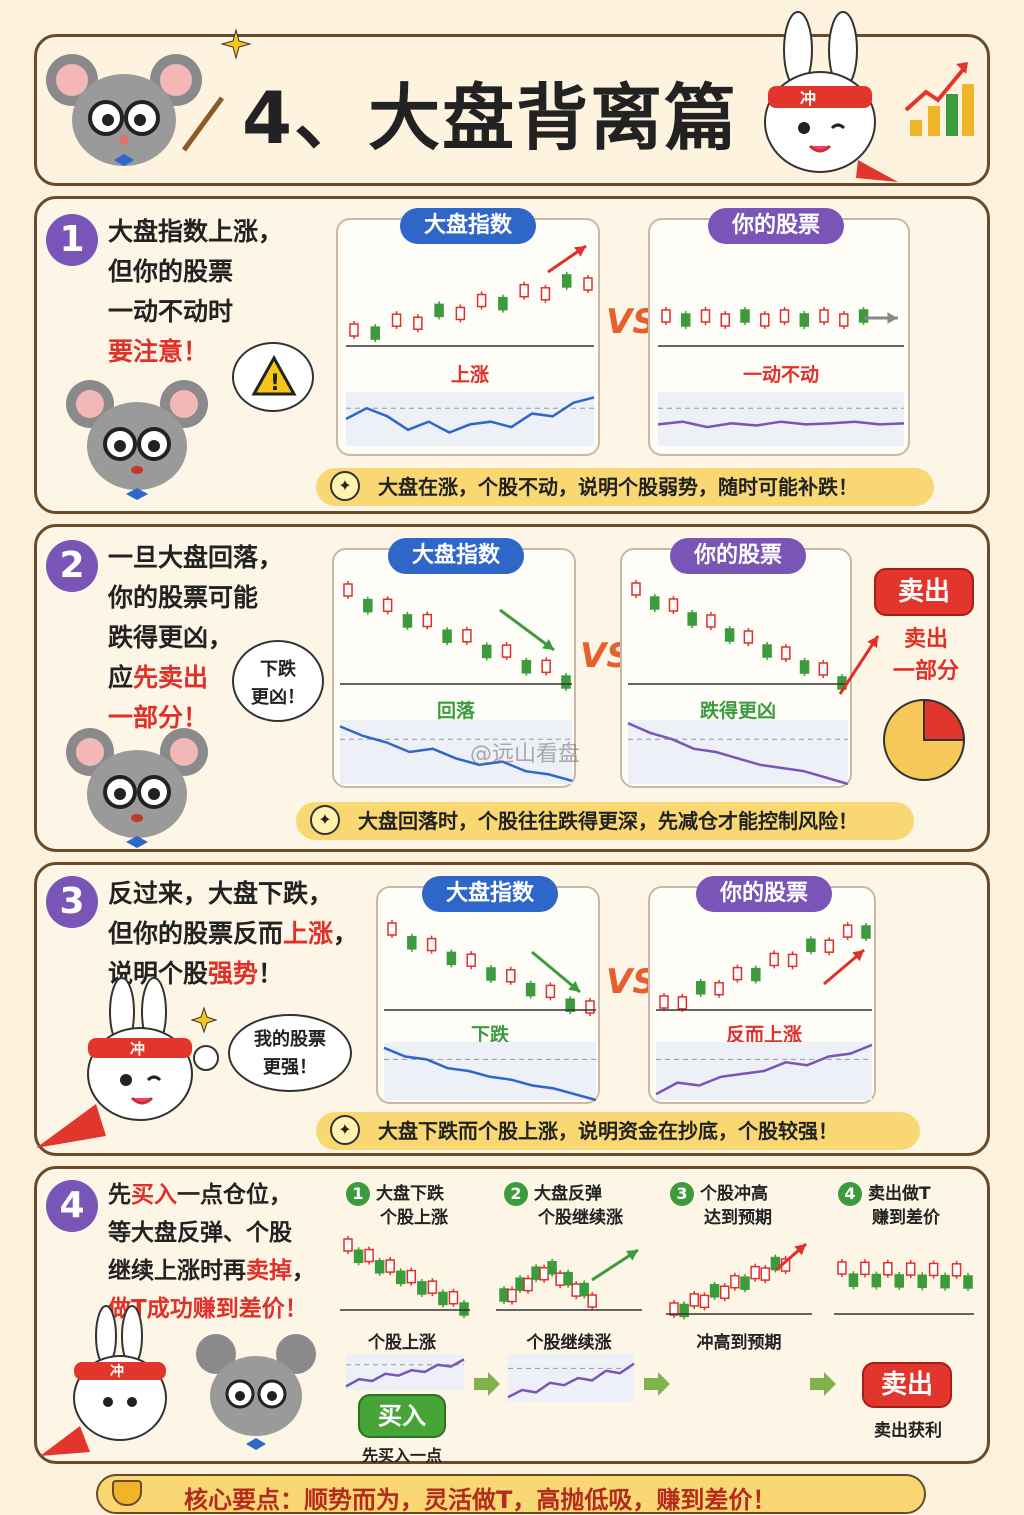  I want to click on trend-line-chart, so click(490, 1072).